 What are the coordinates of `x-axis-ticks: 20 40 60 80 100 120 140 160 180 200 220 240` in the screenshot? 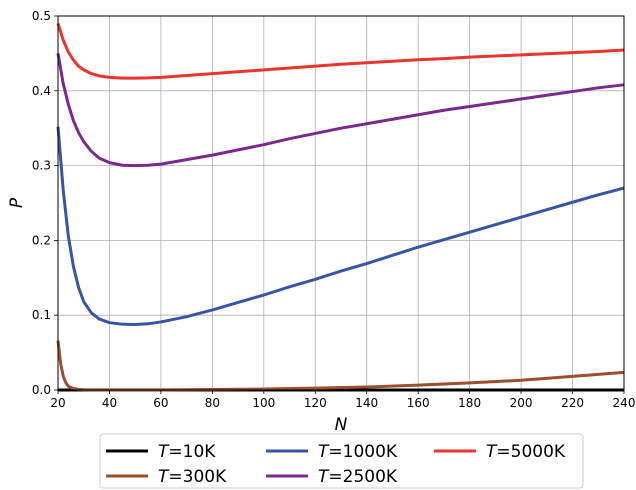 It's located at (342, 400).